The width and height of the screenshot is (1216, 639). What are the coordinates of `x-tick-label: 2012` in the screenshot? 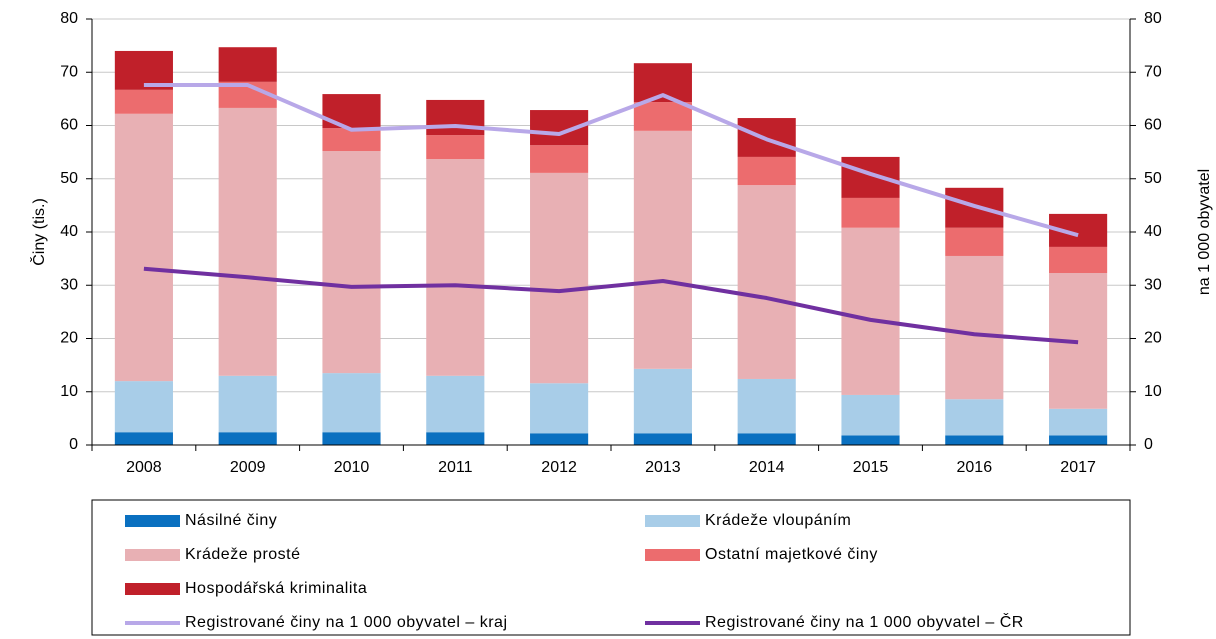 It's located at (559, 467).